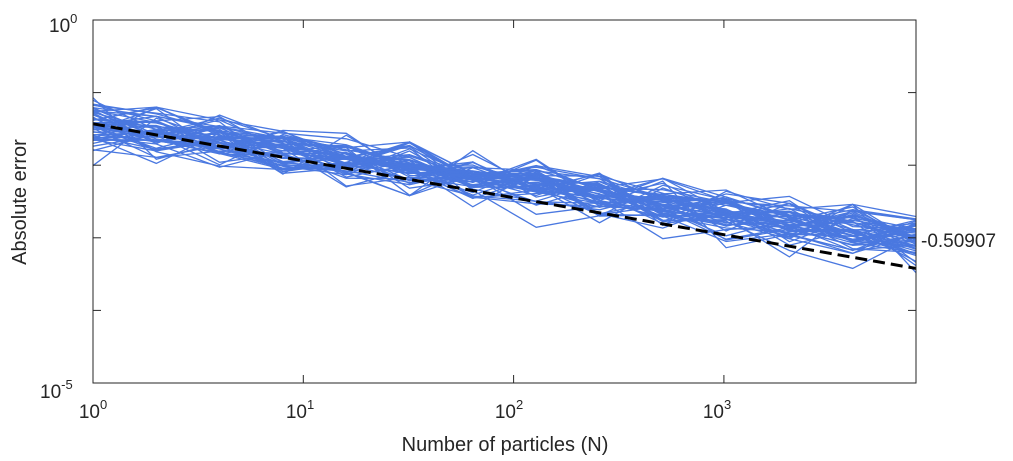 The image size is (1013, 461). I want to click on x-tick-label: 10³, so click(717, 410).